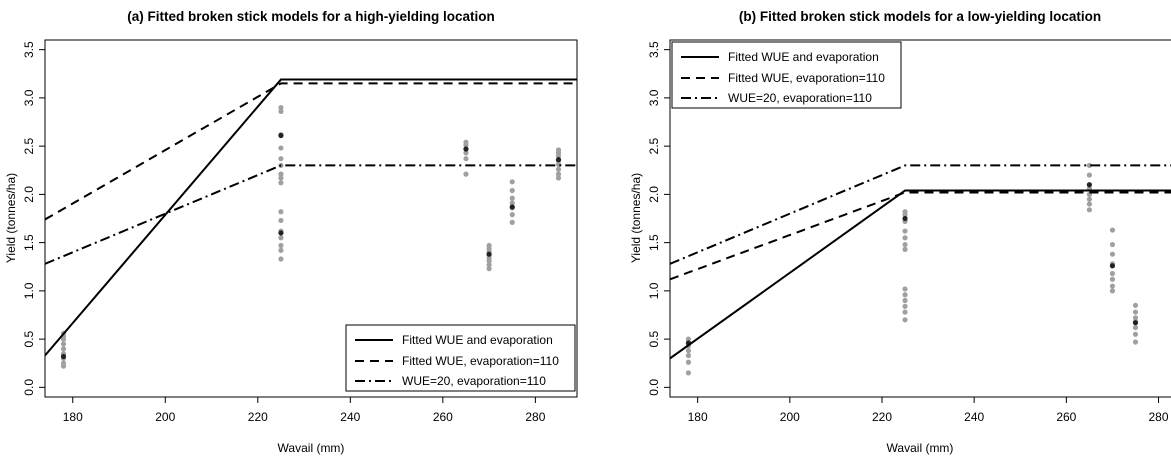  I want to click on panel-b-x-tick-label: 240, so click(974, 417).